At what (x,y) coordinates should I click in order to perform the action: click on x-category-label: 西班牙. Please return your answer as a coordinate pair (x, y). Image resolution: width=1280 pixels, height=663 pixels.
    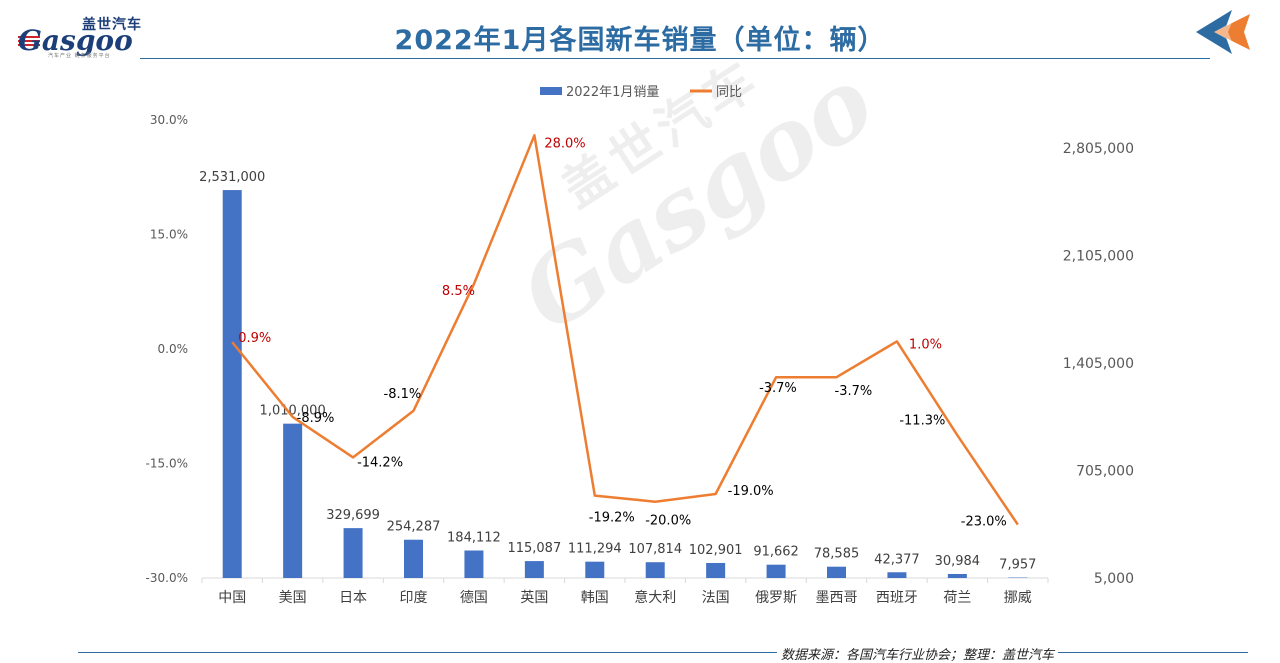
    Looking at the image, I should click on (897, 598).